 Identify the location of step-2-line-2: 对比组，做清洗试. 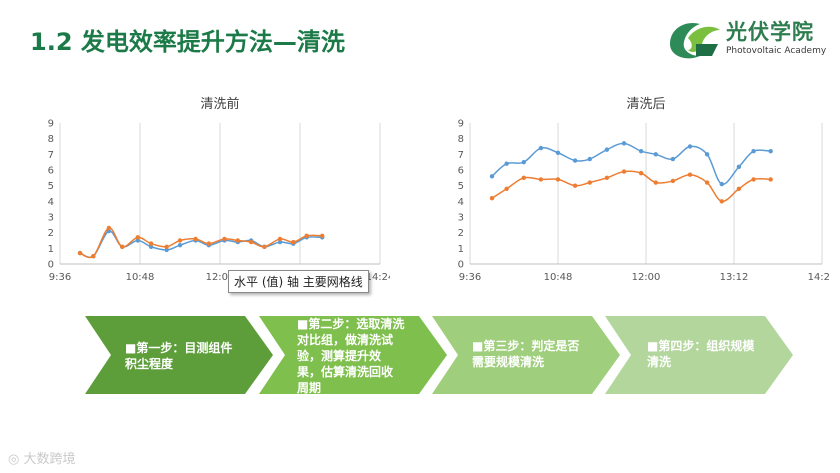
(345, 340).